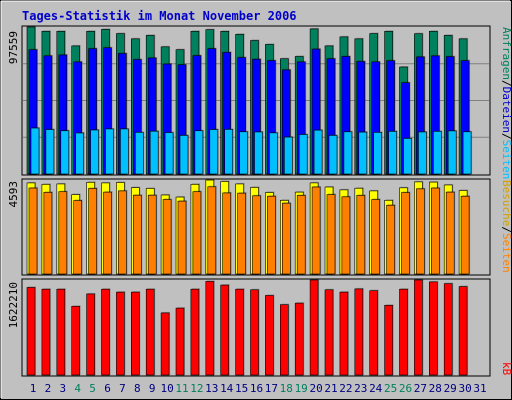  Describe the element at coordinates (464, 388) in the screenshot. I see `x-label-day-30: 30` at that location.